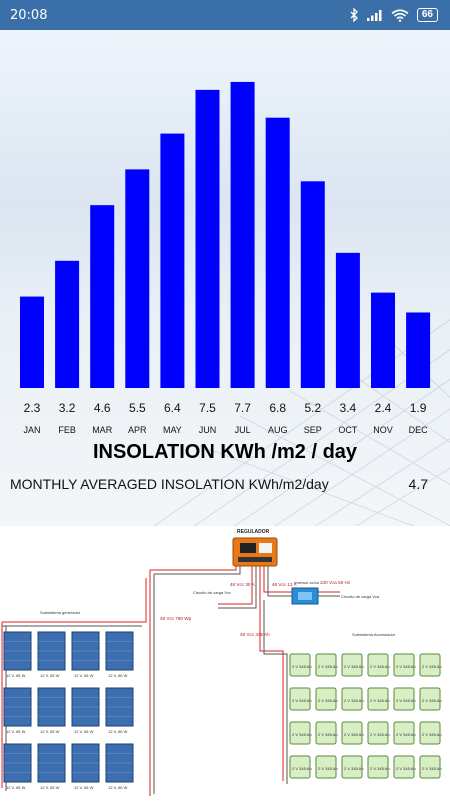  Describe the element at coordinates (137, 278) in the screenshot. I see `bar-apr` at that location.